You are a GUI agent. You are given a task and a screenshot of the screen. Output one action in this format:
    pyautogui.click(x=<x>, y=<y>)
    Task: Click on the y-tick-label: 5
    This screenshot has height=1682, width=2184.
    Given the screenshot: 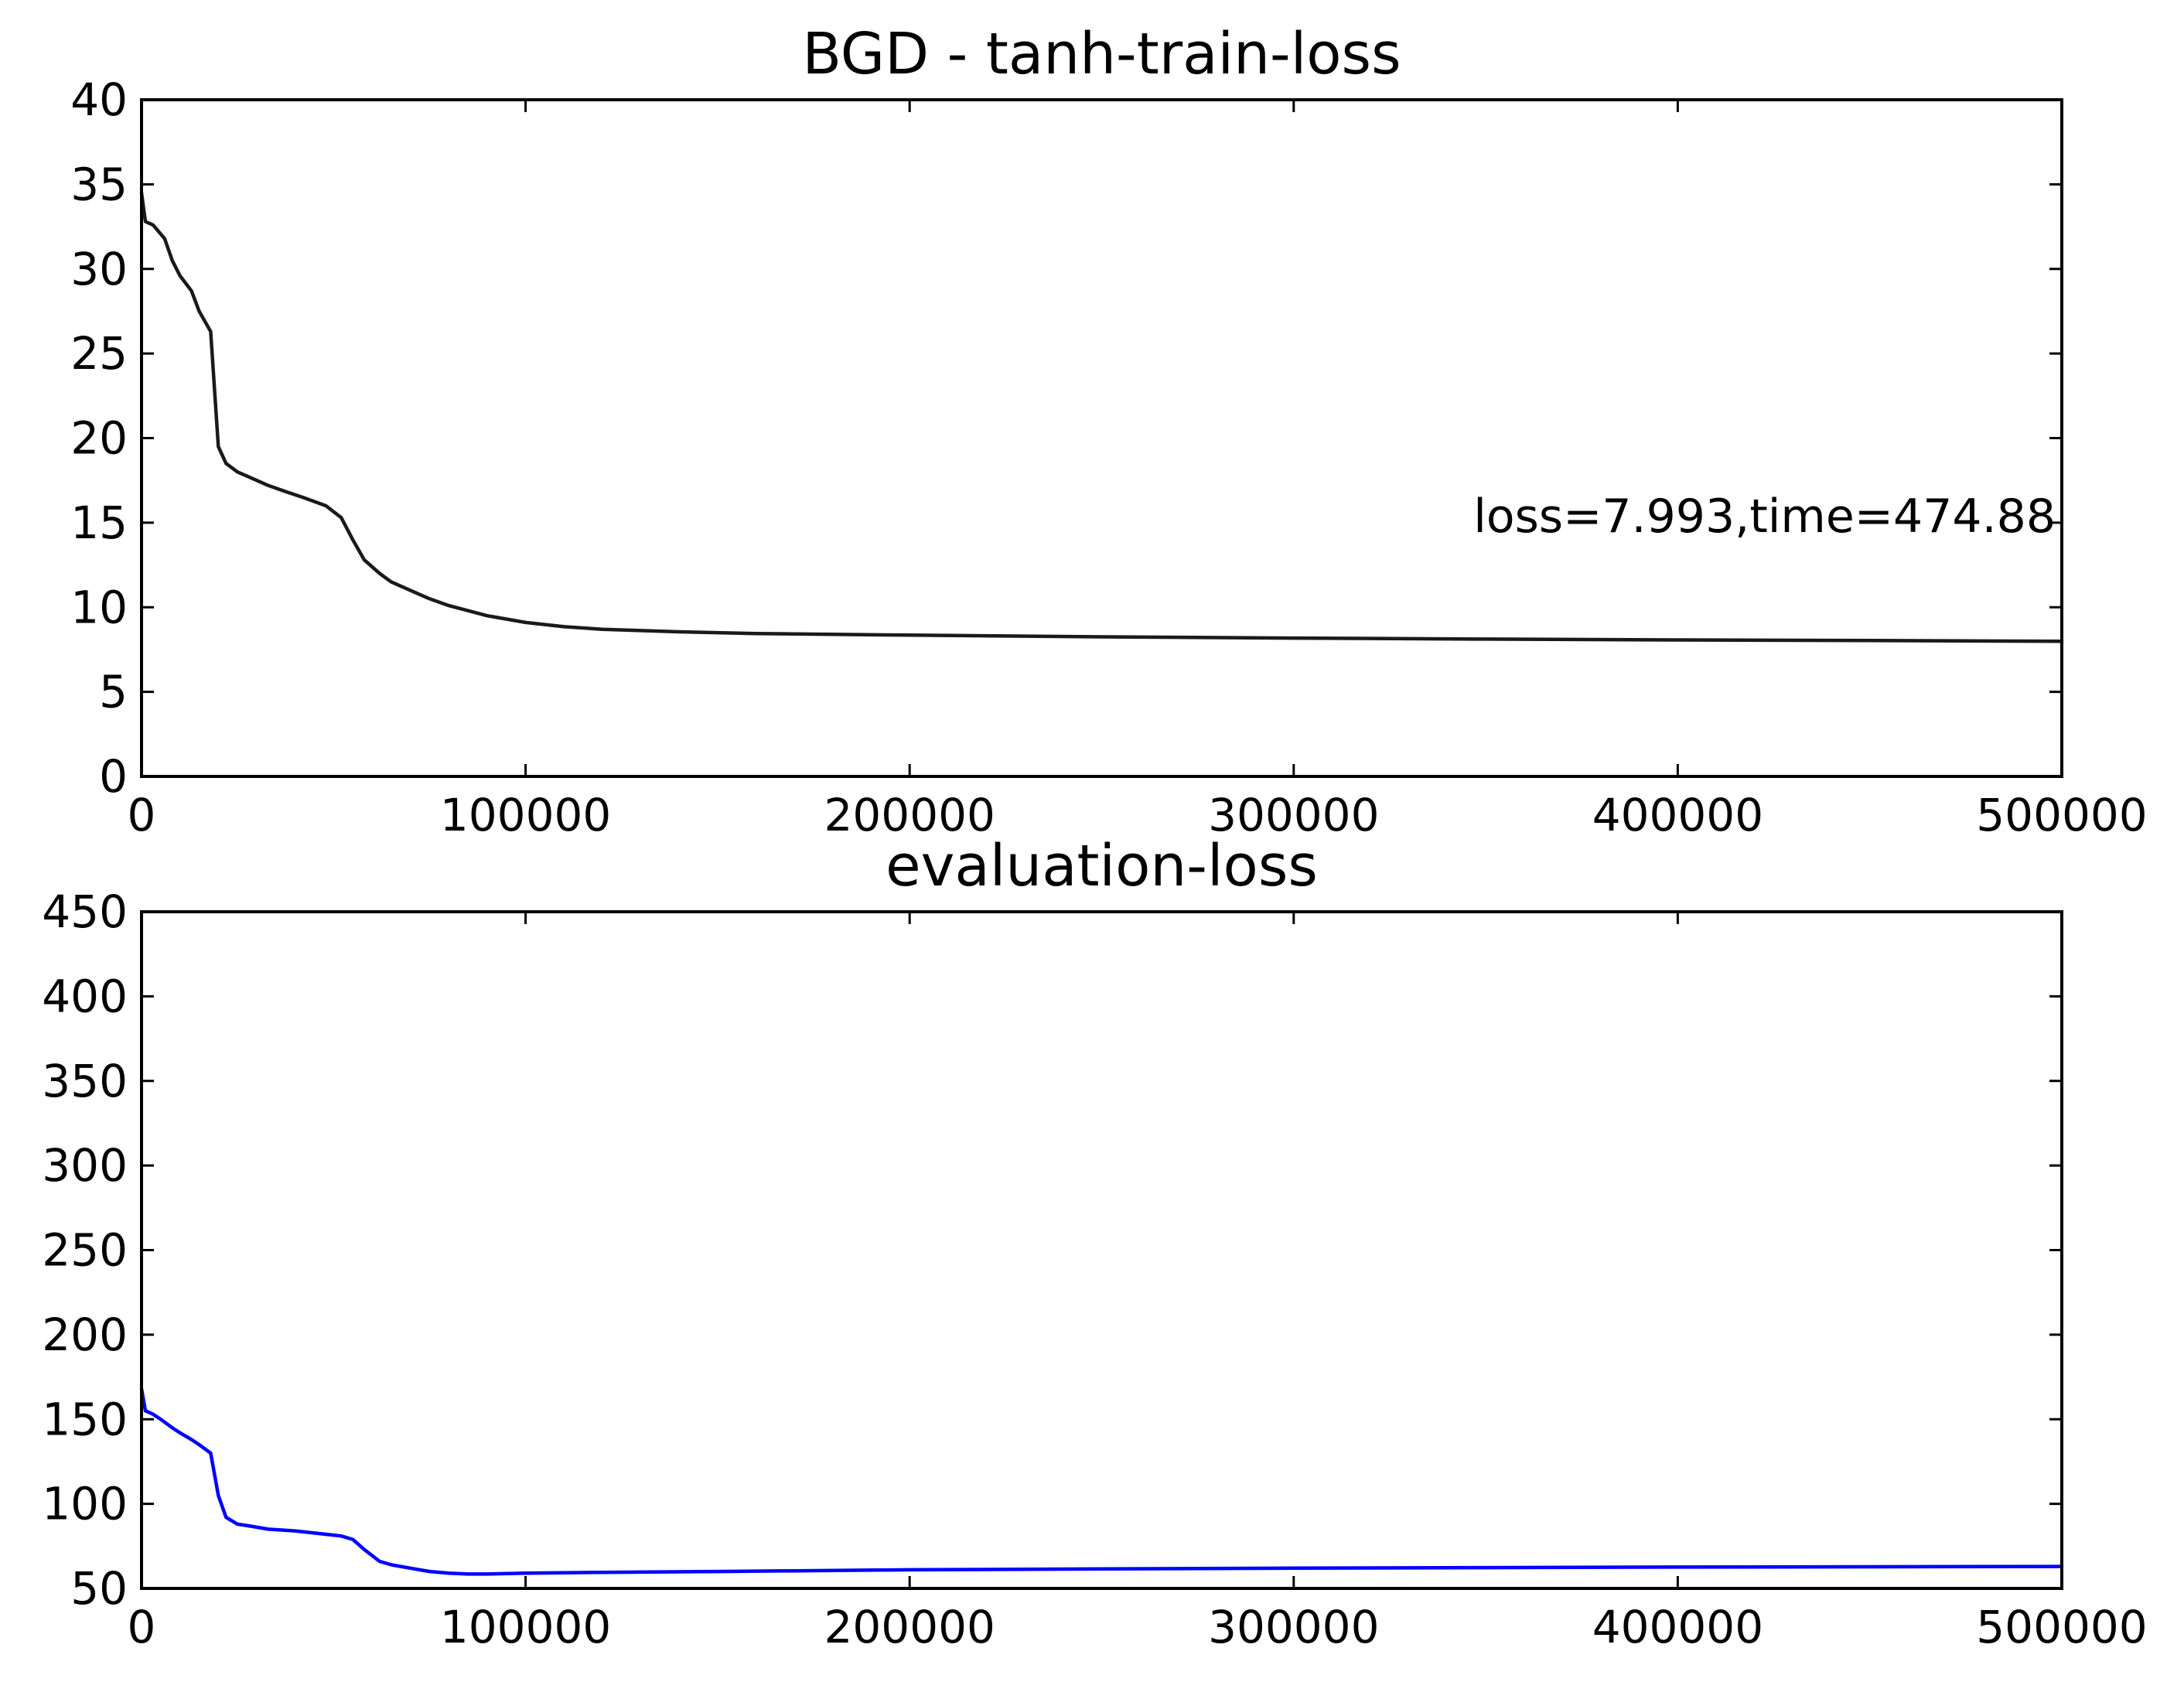 What is the action you would take?
    pyautogui.click(x=113, y=692)
    